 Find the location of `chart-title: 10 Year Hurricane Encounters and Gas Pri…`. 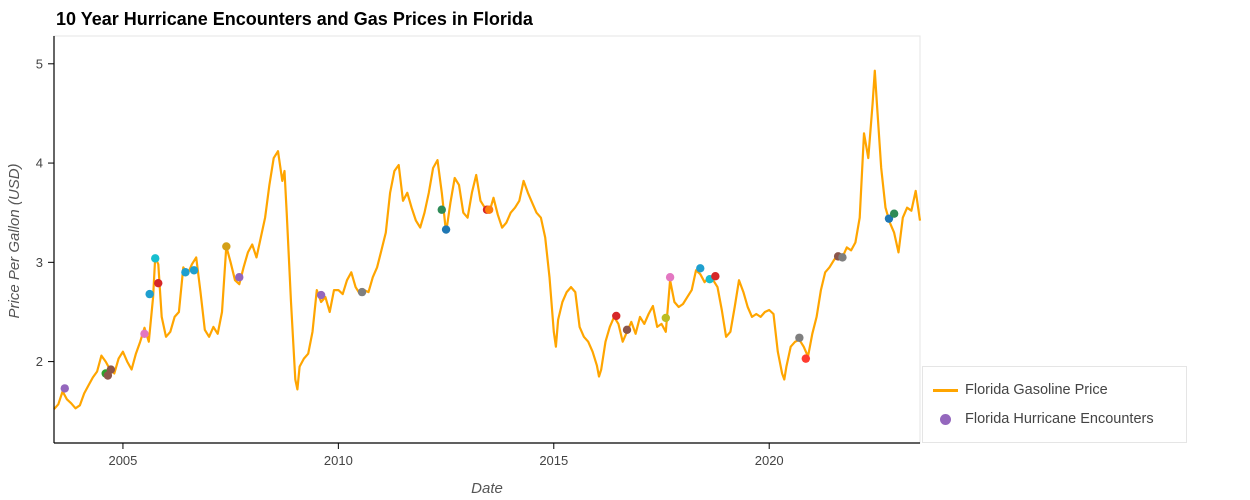

chart-title: 10 Year Hurricane Encounters and Gas Pri… is located at coordinates (294, 19).